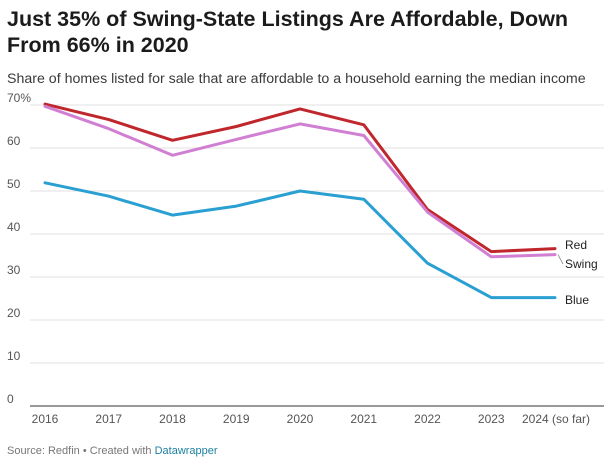  Describe the element at coordinates (43, 451) in the screenshot. I see `source-note: Source: Redfin` at that location.